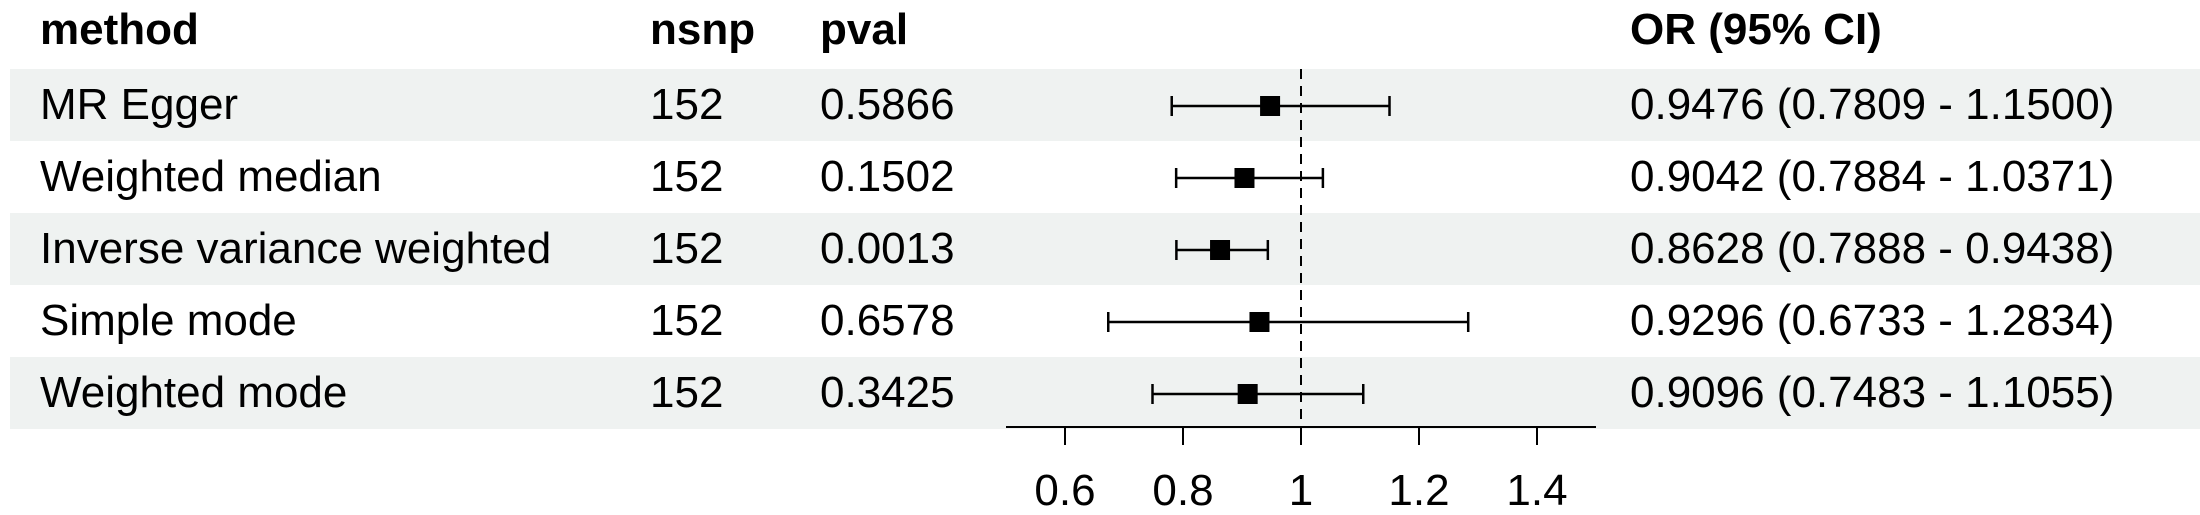 Image resolution: width=2200 pixels, height=515 pixels. Describe the element at coordinates (864, 29) in the screenshot. I see `header-pval: pval` at that location.